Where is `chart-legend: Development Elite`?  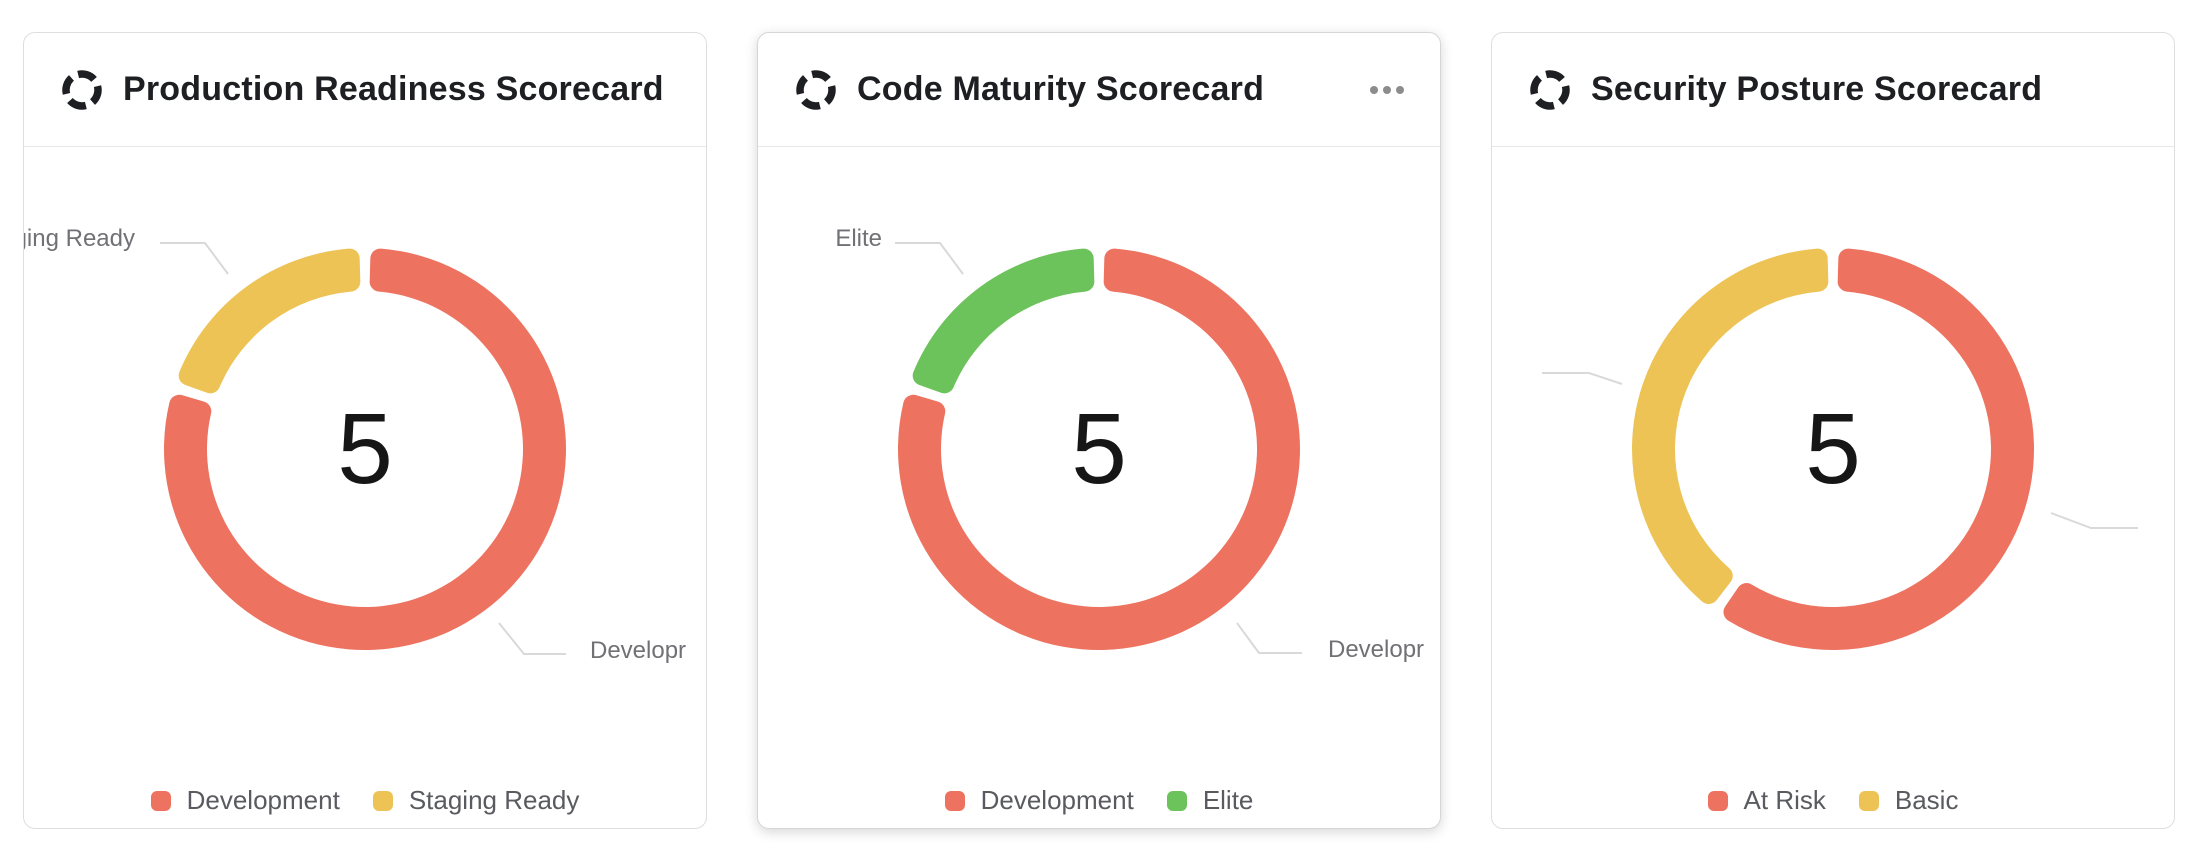 chart-legend: Development Elite is located at coordinates (1099, 800).